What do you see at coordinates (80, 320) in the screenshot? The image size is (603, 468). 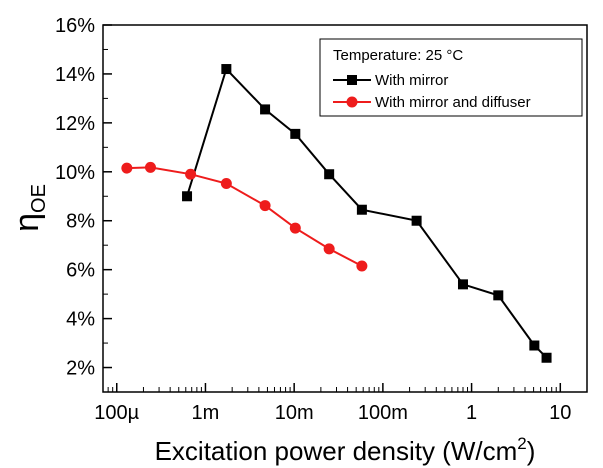 I see `y-tick-label: 4%` at bounding box center [80, 320].